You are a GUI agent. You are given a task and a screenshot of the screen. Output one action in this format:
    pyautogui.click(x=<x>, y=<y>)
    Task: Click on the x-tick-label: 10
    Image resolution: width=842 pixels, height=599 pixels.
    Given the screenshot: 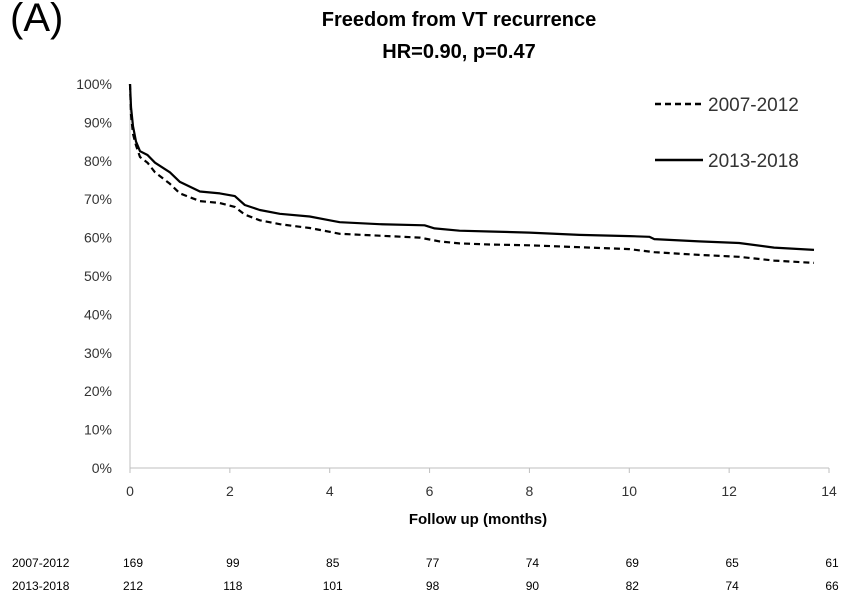 What is the action you would take?
    pyautogui.click(x=629, y=491)
    